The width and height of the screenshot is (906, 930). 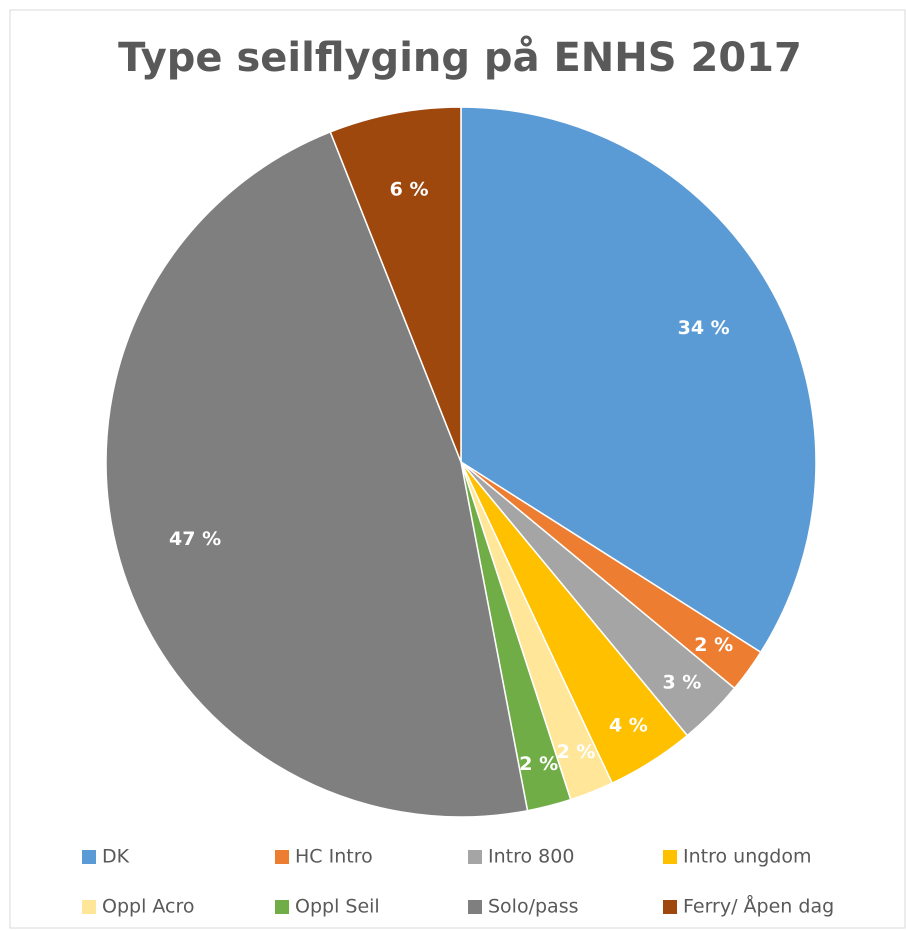 What do you see at coordinates (116, 857) in the screenshot?
I see `legend-label: DK` at bounding box center [116, 857].